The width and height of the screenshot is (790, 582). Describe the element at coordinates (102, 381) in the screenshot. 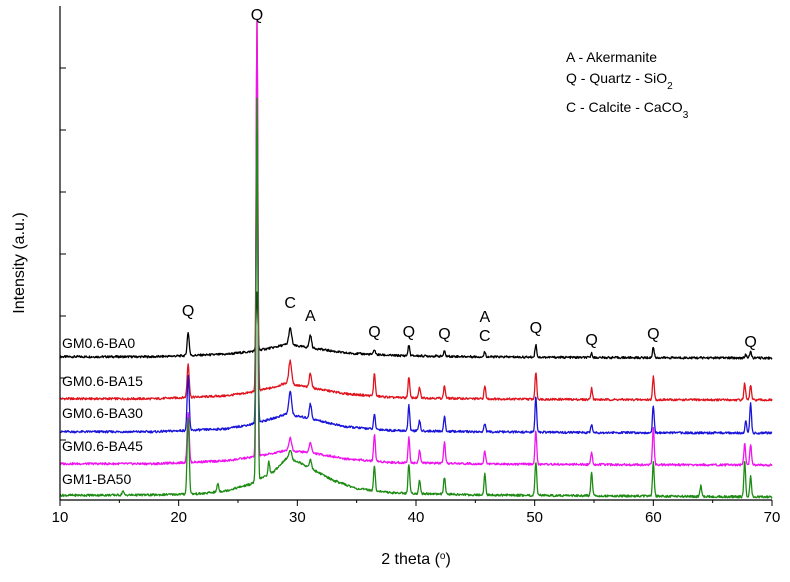

I see `series-label-GM0.6-BA15: GM0.6-BA15` at that location.